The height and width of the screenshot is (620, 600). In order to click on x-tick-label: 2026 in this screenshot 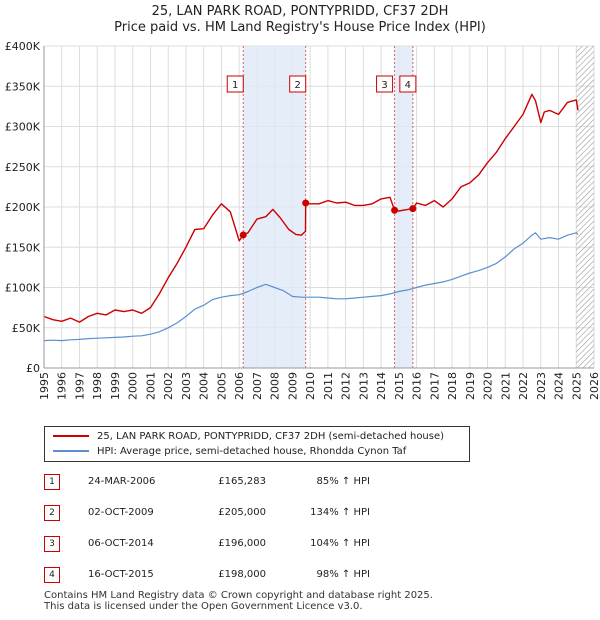, I will do `click(594, 386)`.